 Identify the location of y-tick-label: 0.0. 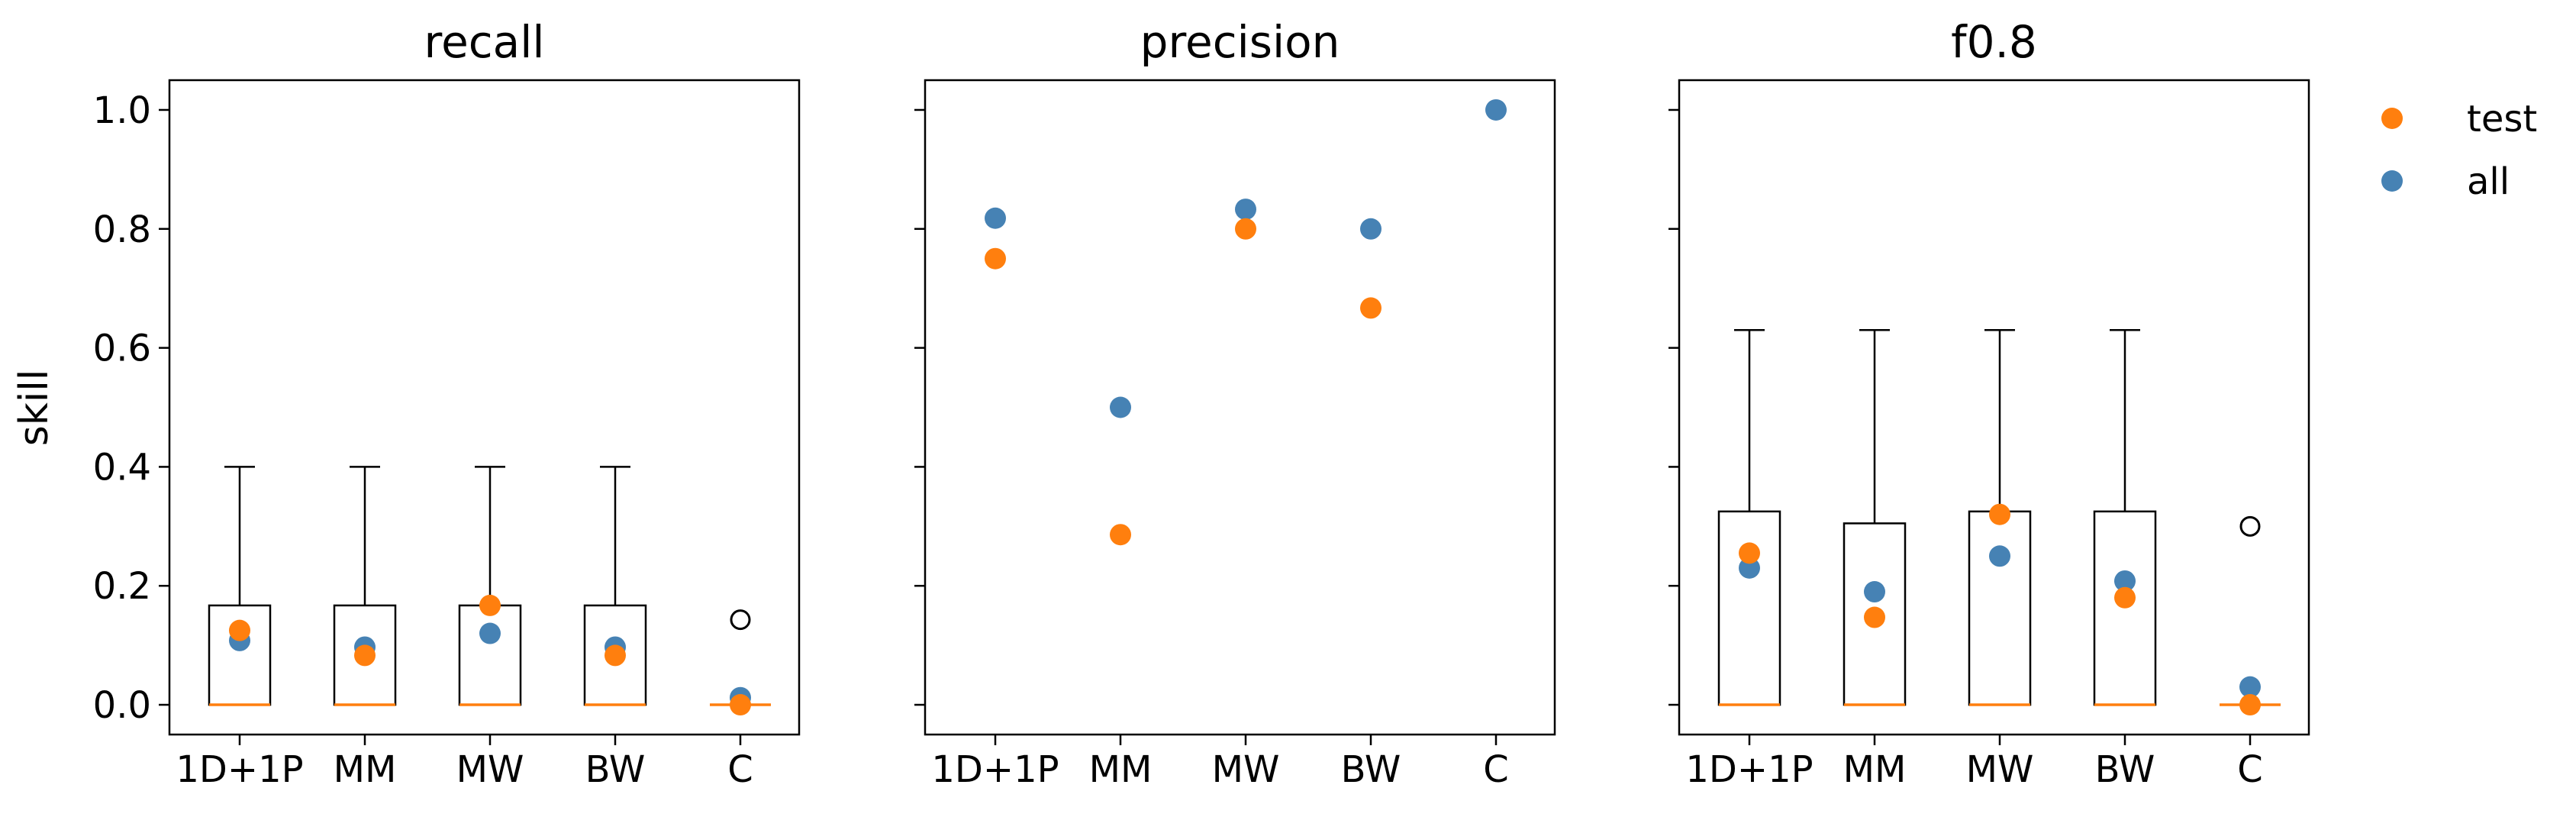
(122, 706).